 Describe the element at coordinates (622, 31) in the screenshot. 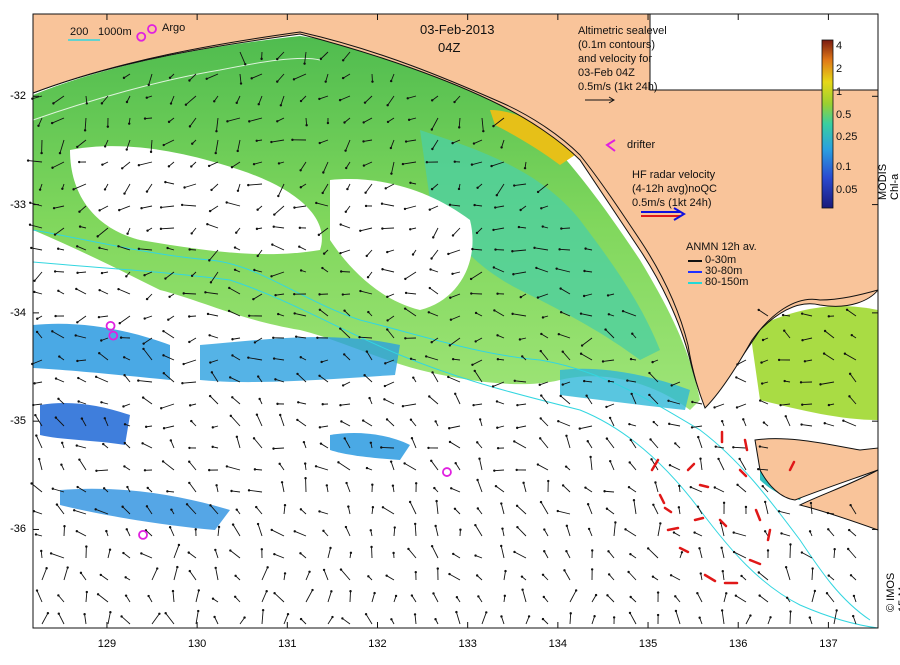

I see `altimetry-legend-line1: Altimetric sealevel` at that location.